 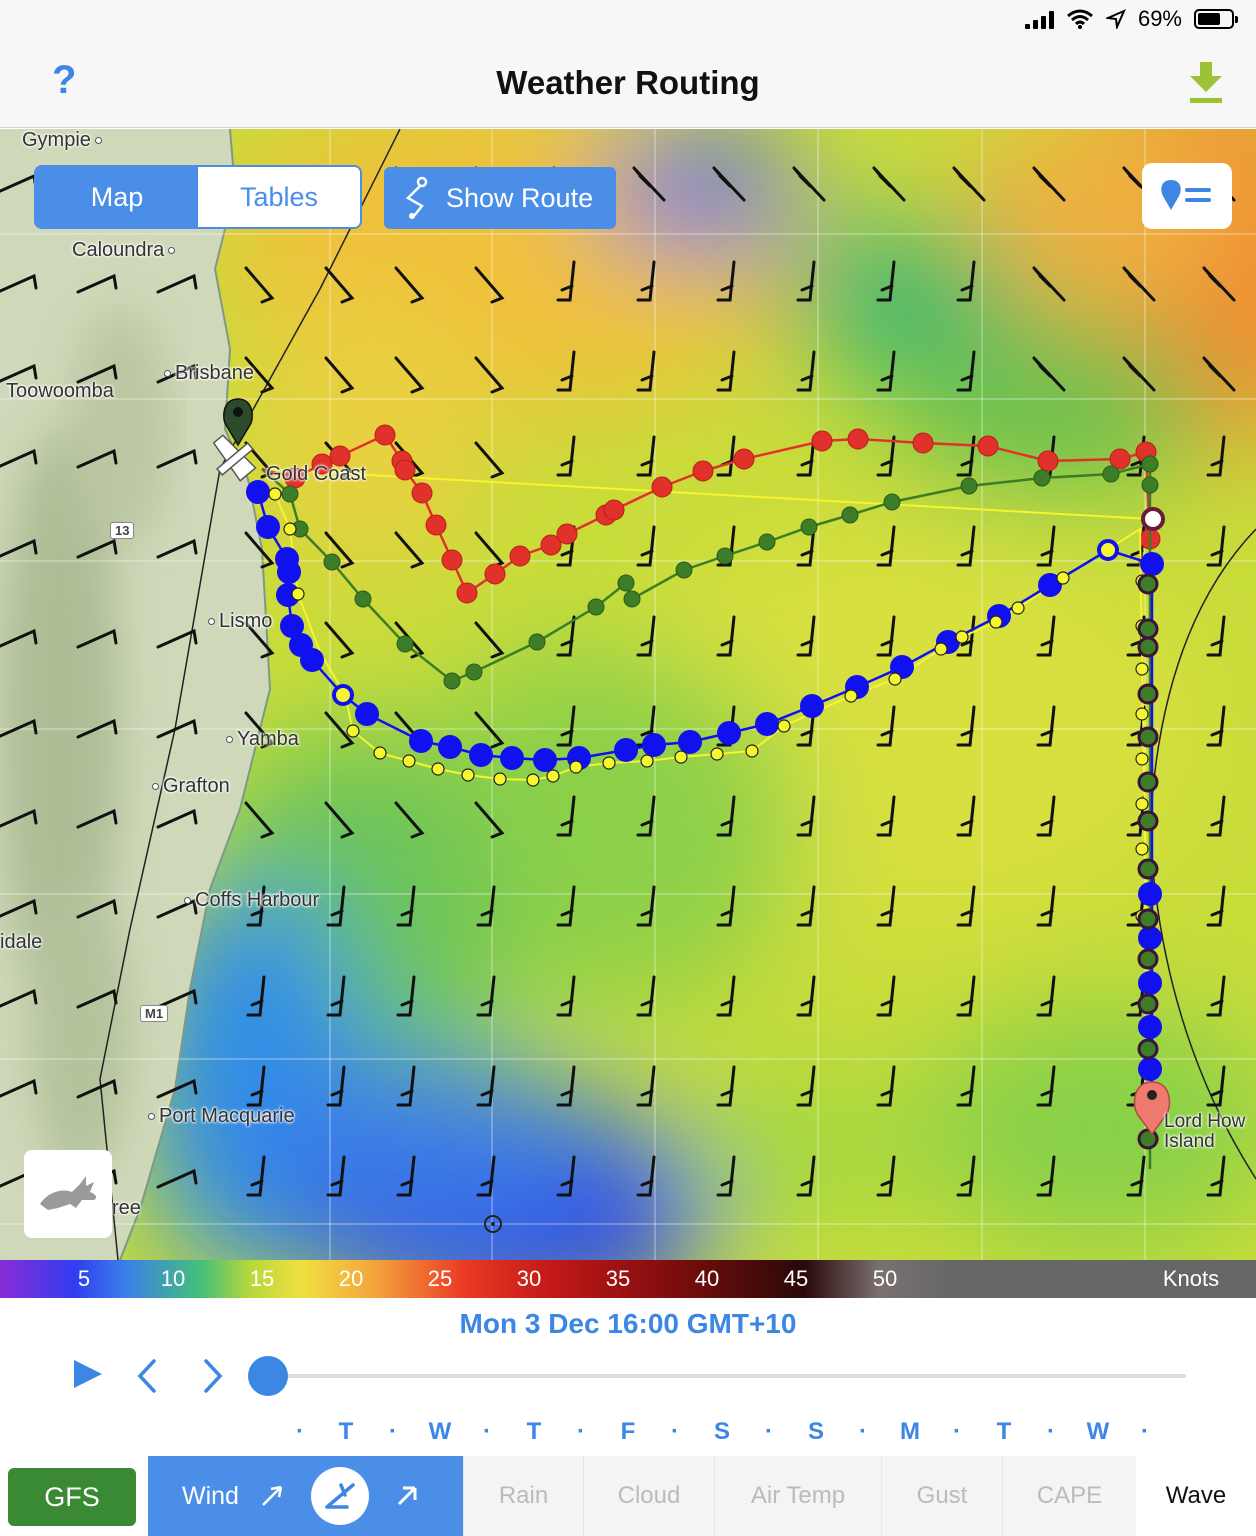 What do you see at coordinates (500, 198) in the screenshot?
I see `show-route-button: Show Route` at bounding box center [500, 198].